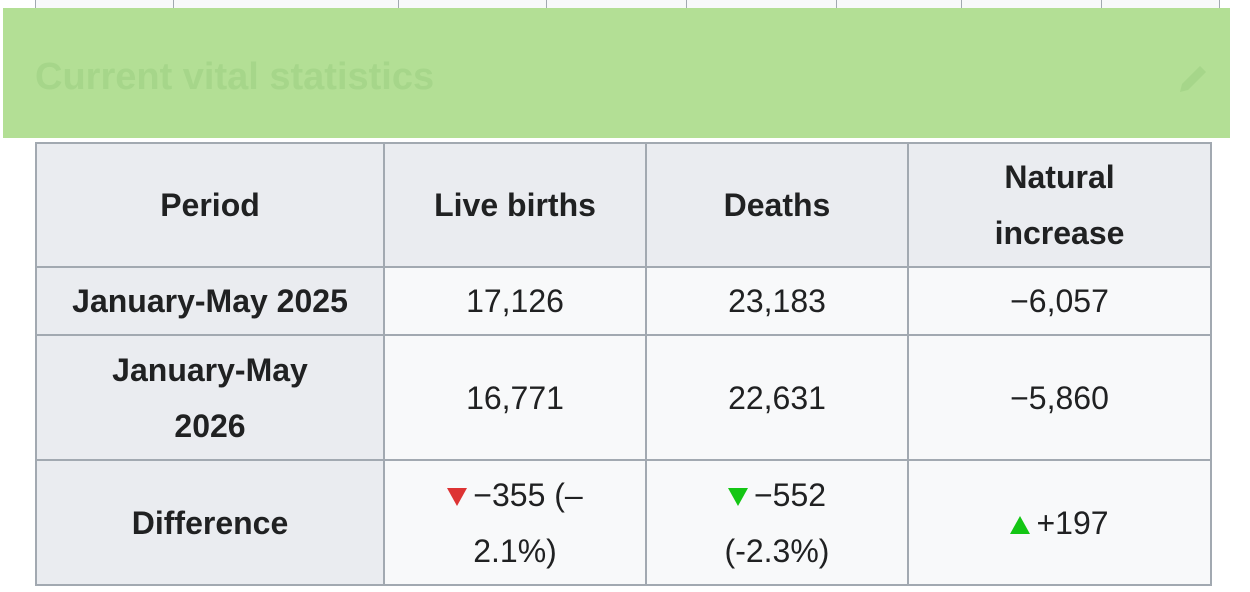  Describe the element at coordinates (235, 77) in the screenshot. I see `section-title: Current vital statistics` at that location.